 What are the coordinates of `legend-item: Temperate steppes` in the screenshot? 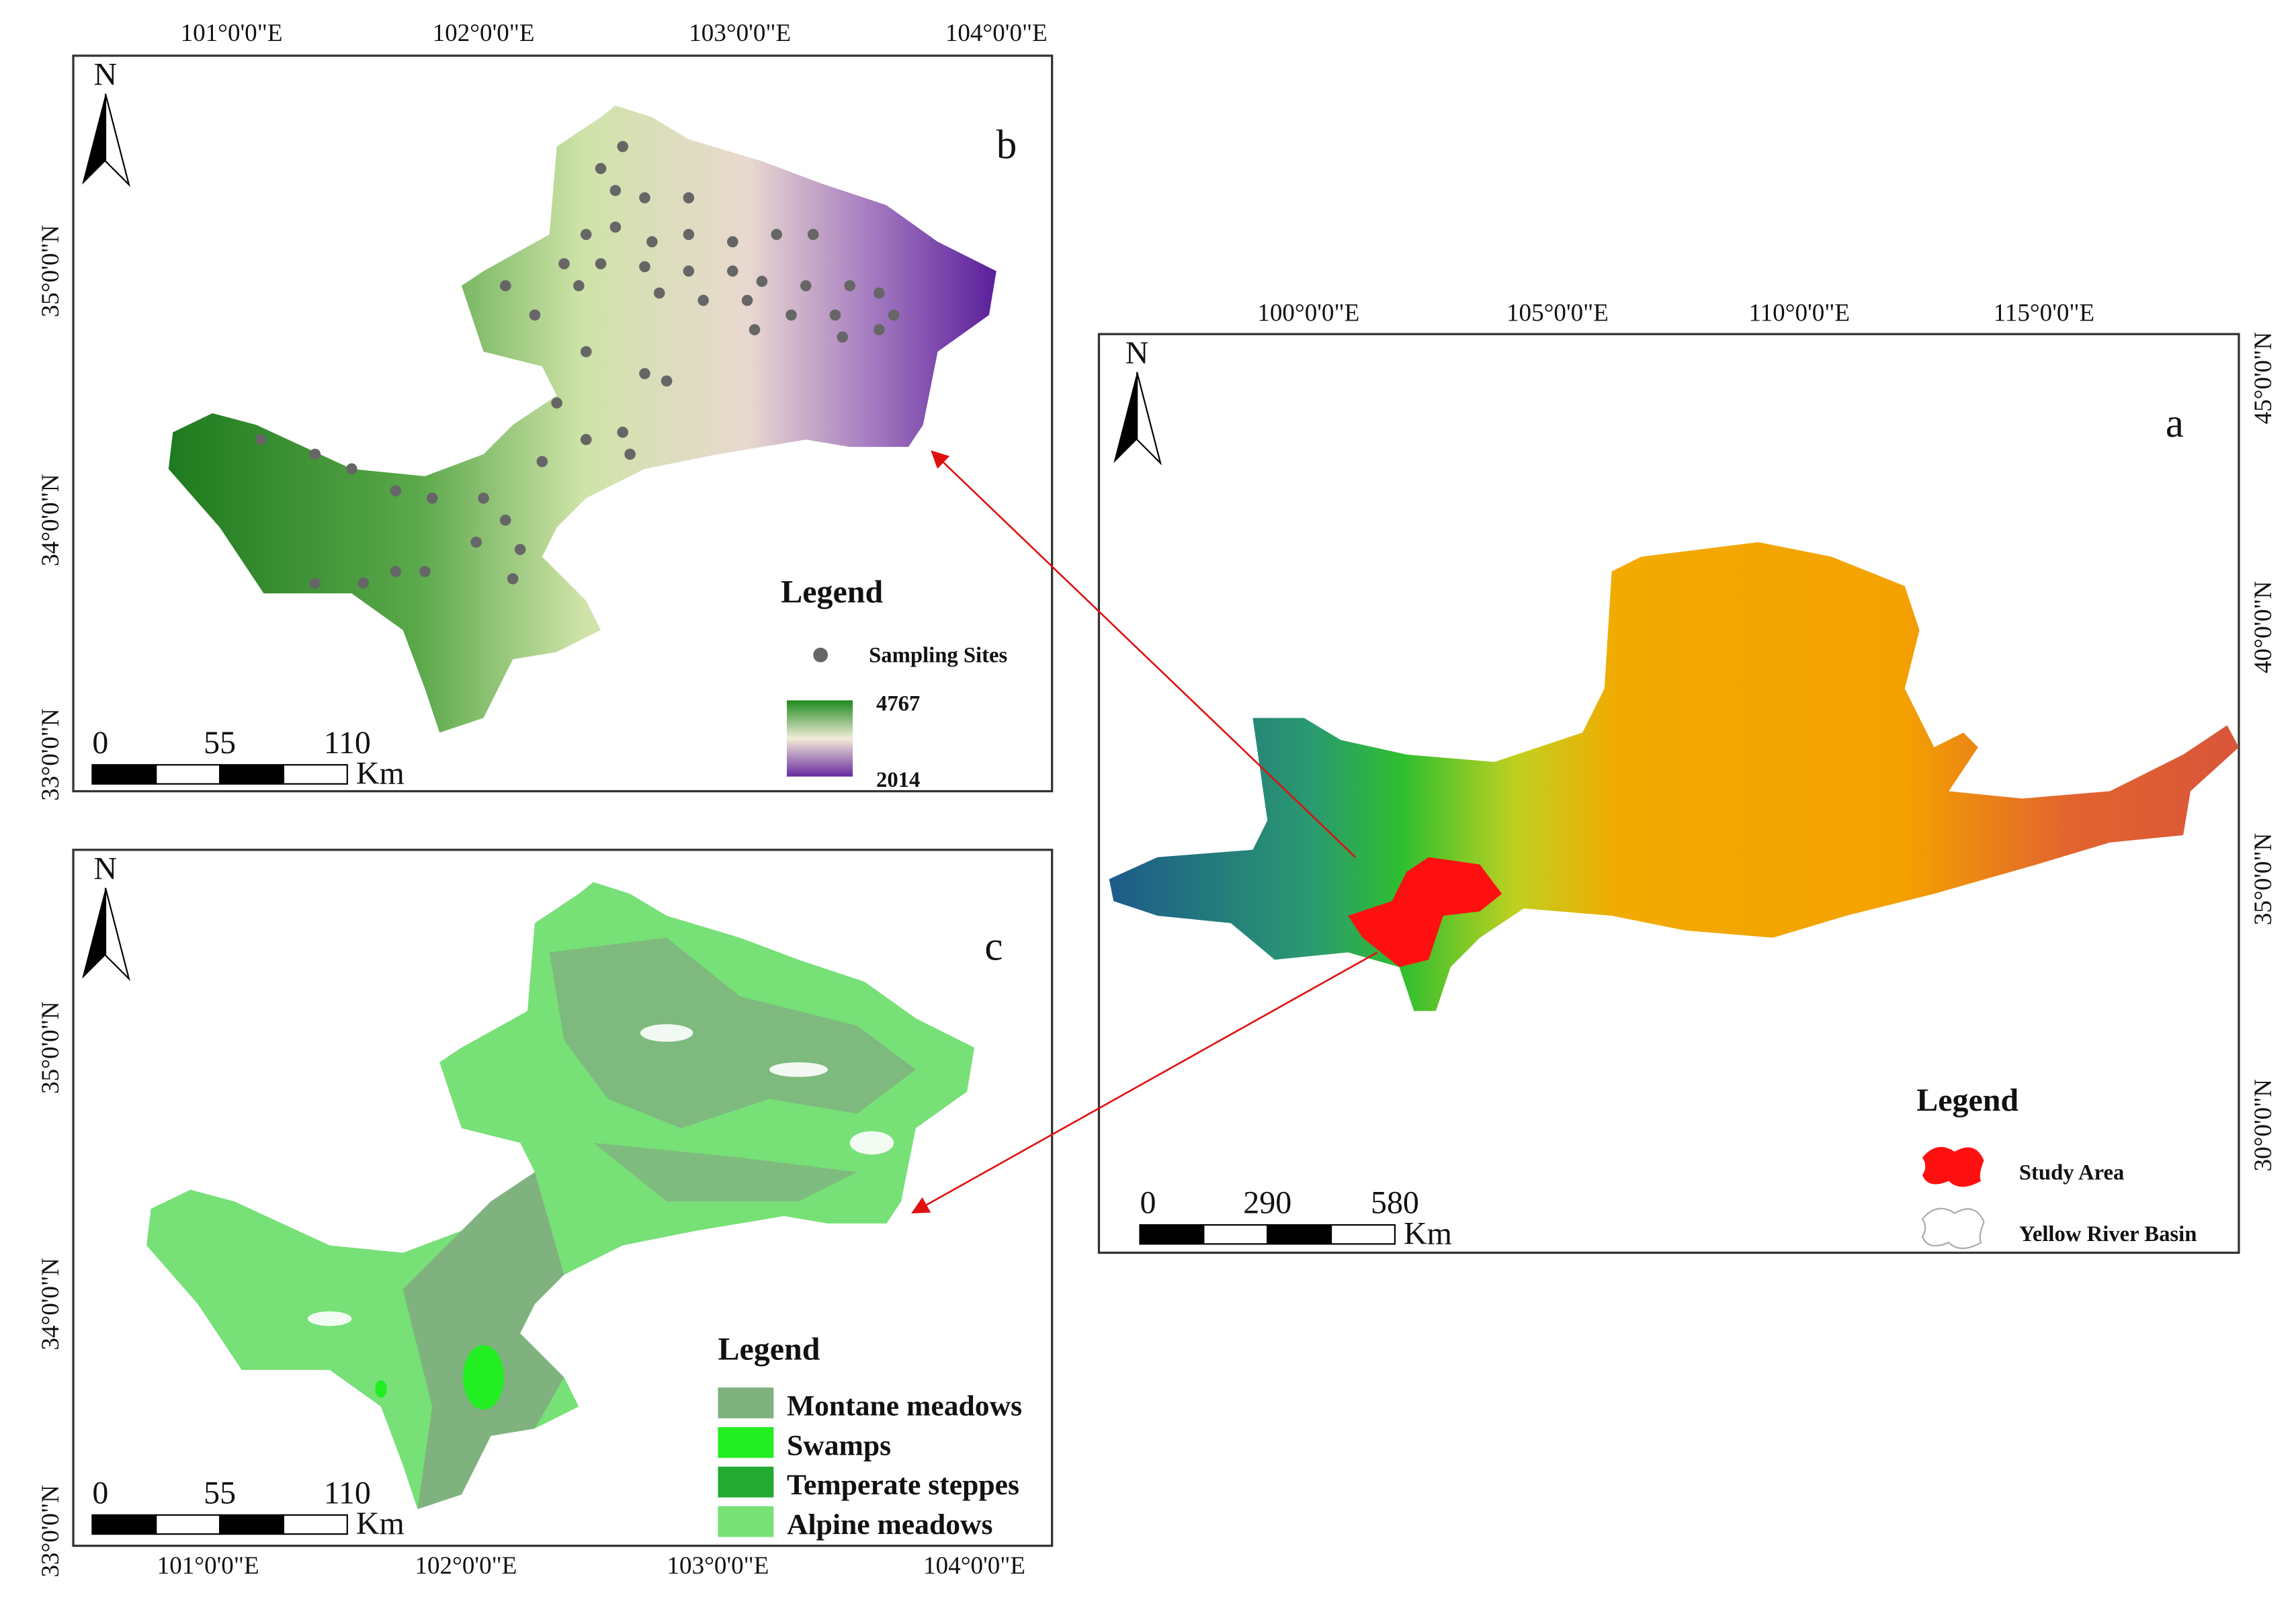 It's located at (903, 1485).